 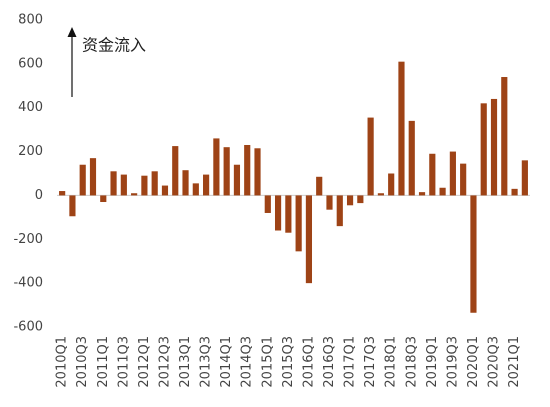 What do you see at coordinates (28, 239) in the screenshot?
I see `y-tick-label: -200` at bounding box center [28, 239].